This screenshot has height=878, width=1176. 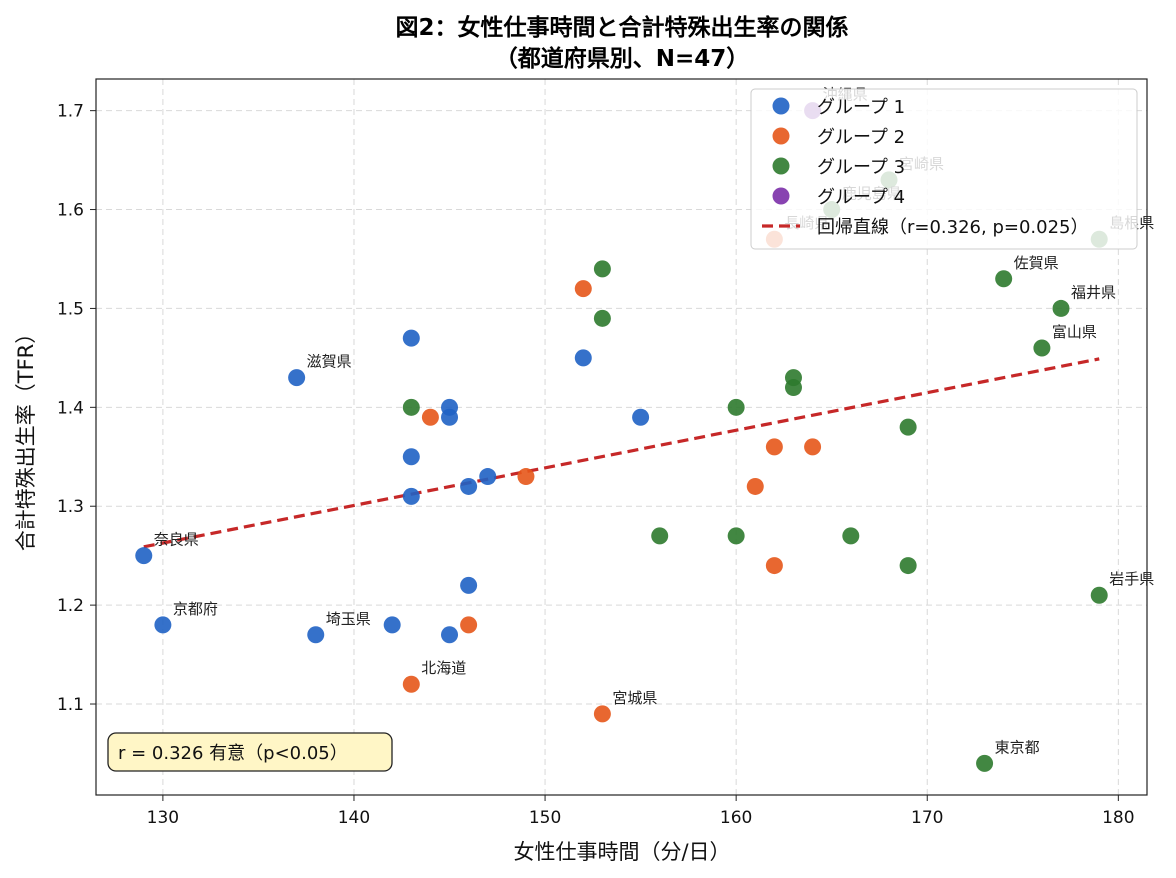 I want to click on correlation-annotation: r = 0.326 有意（p<0.05）, so click(x=250, y=752).